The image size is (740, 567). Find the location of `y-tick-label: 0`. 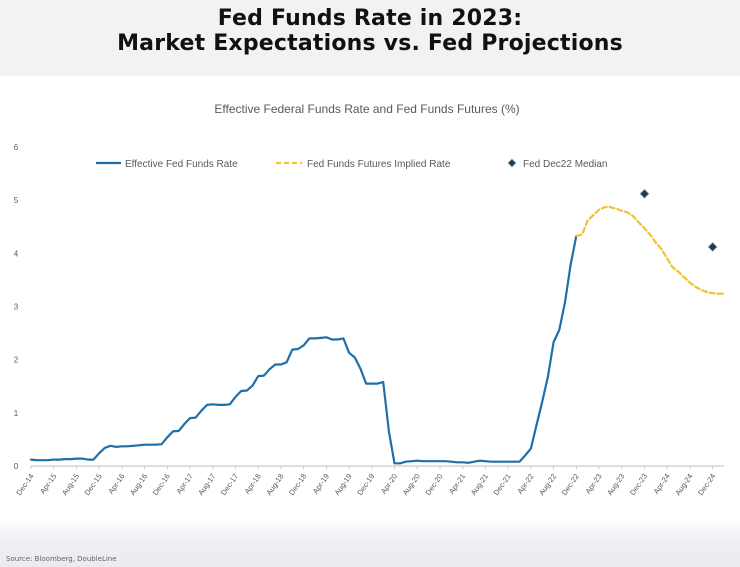

y-tick-label: 0 is located at coordinates (16, 466).